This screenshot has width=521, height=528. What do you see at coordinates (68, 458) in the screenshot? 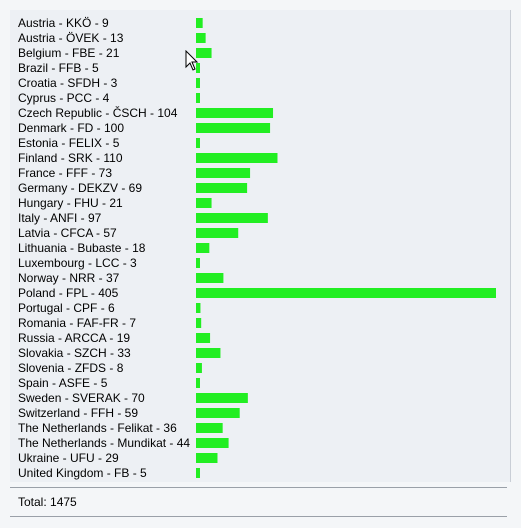
I see `category-label: Ukraine - UFU - 29` at bounding box center [68, 458].